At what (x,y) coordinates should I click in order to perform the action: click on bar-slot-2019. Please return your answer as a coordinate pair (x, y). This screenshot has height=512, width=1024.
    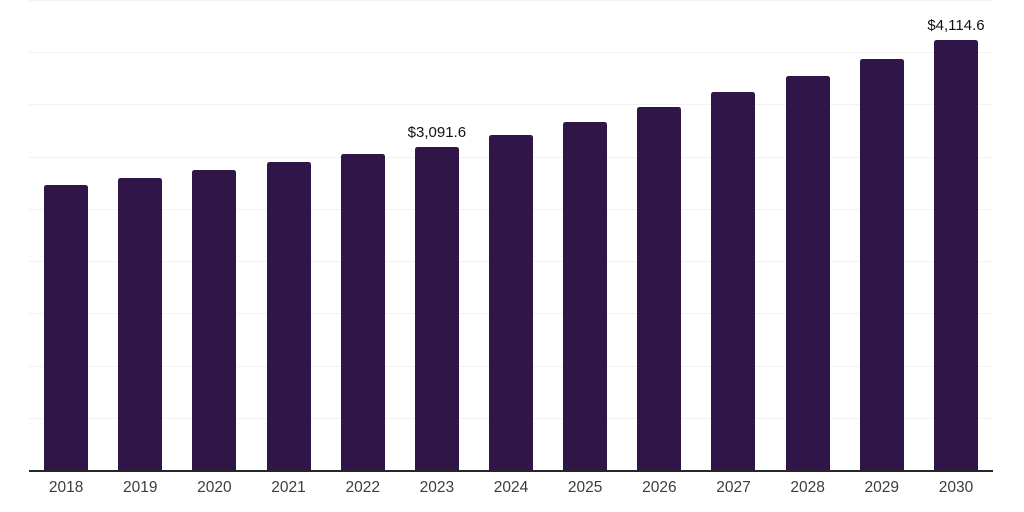
    Looking at the image, I should click on (140, 235).